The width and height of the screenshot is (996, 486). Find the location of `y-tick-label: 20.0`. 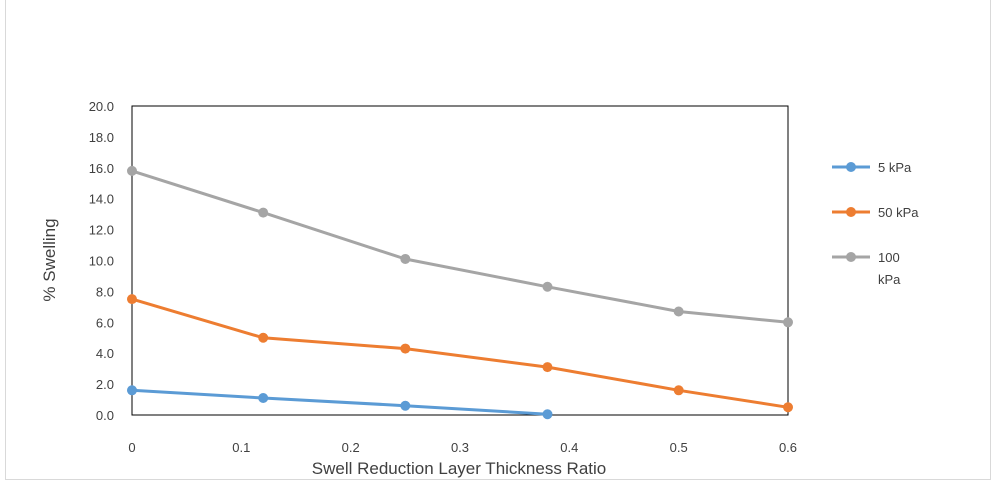

y-tick-label: 20.0 is located at coordinates (101, 106).